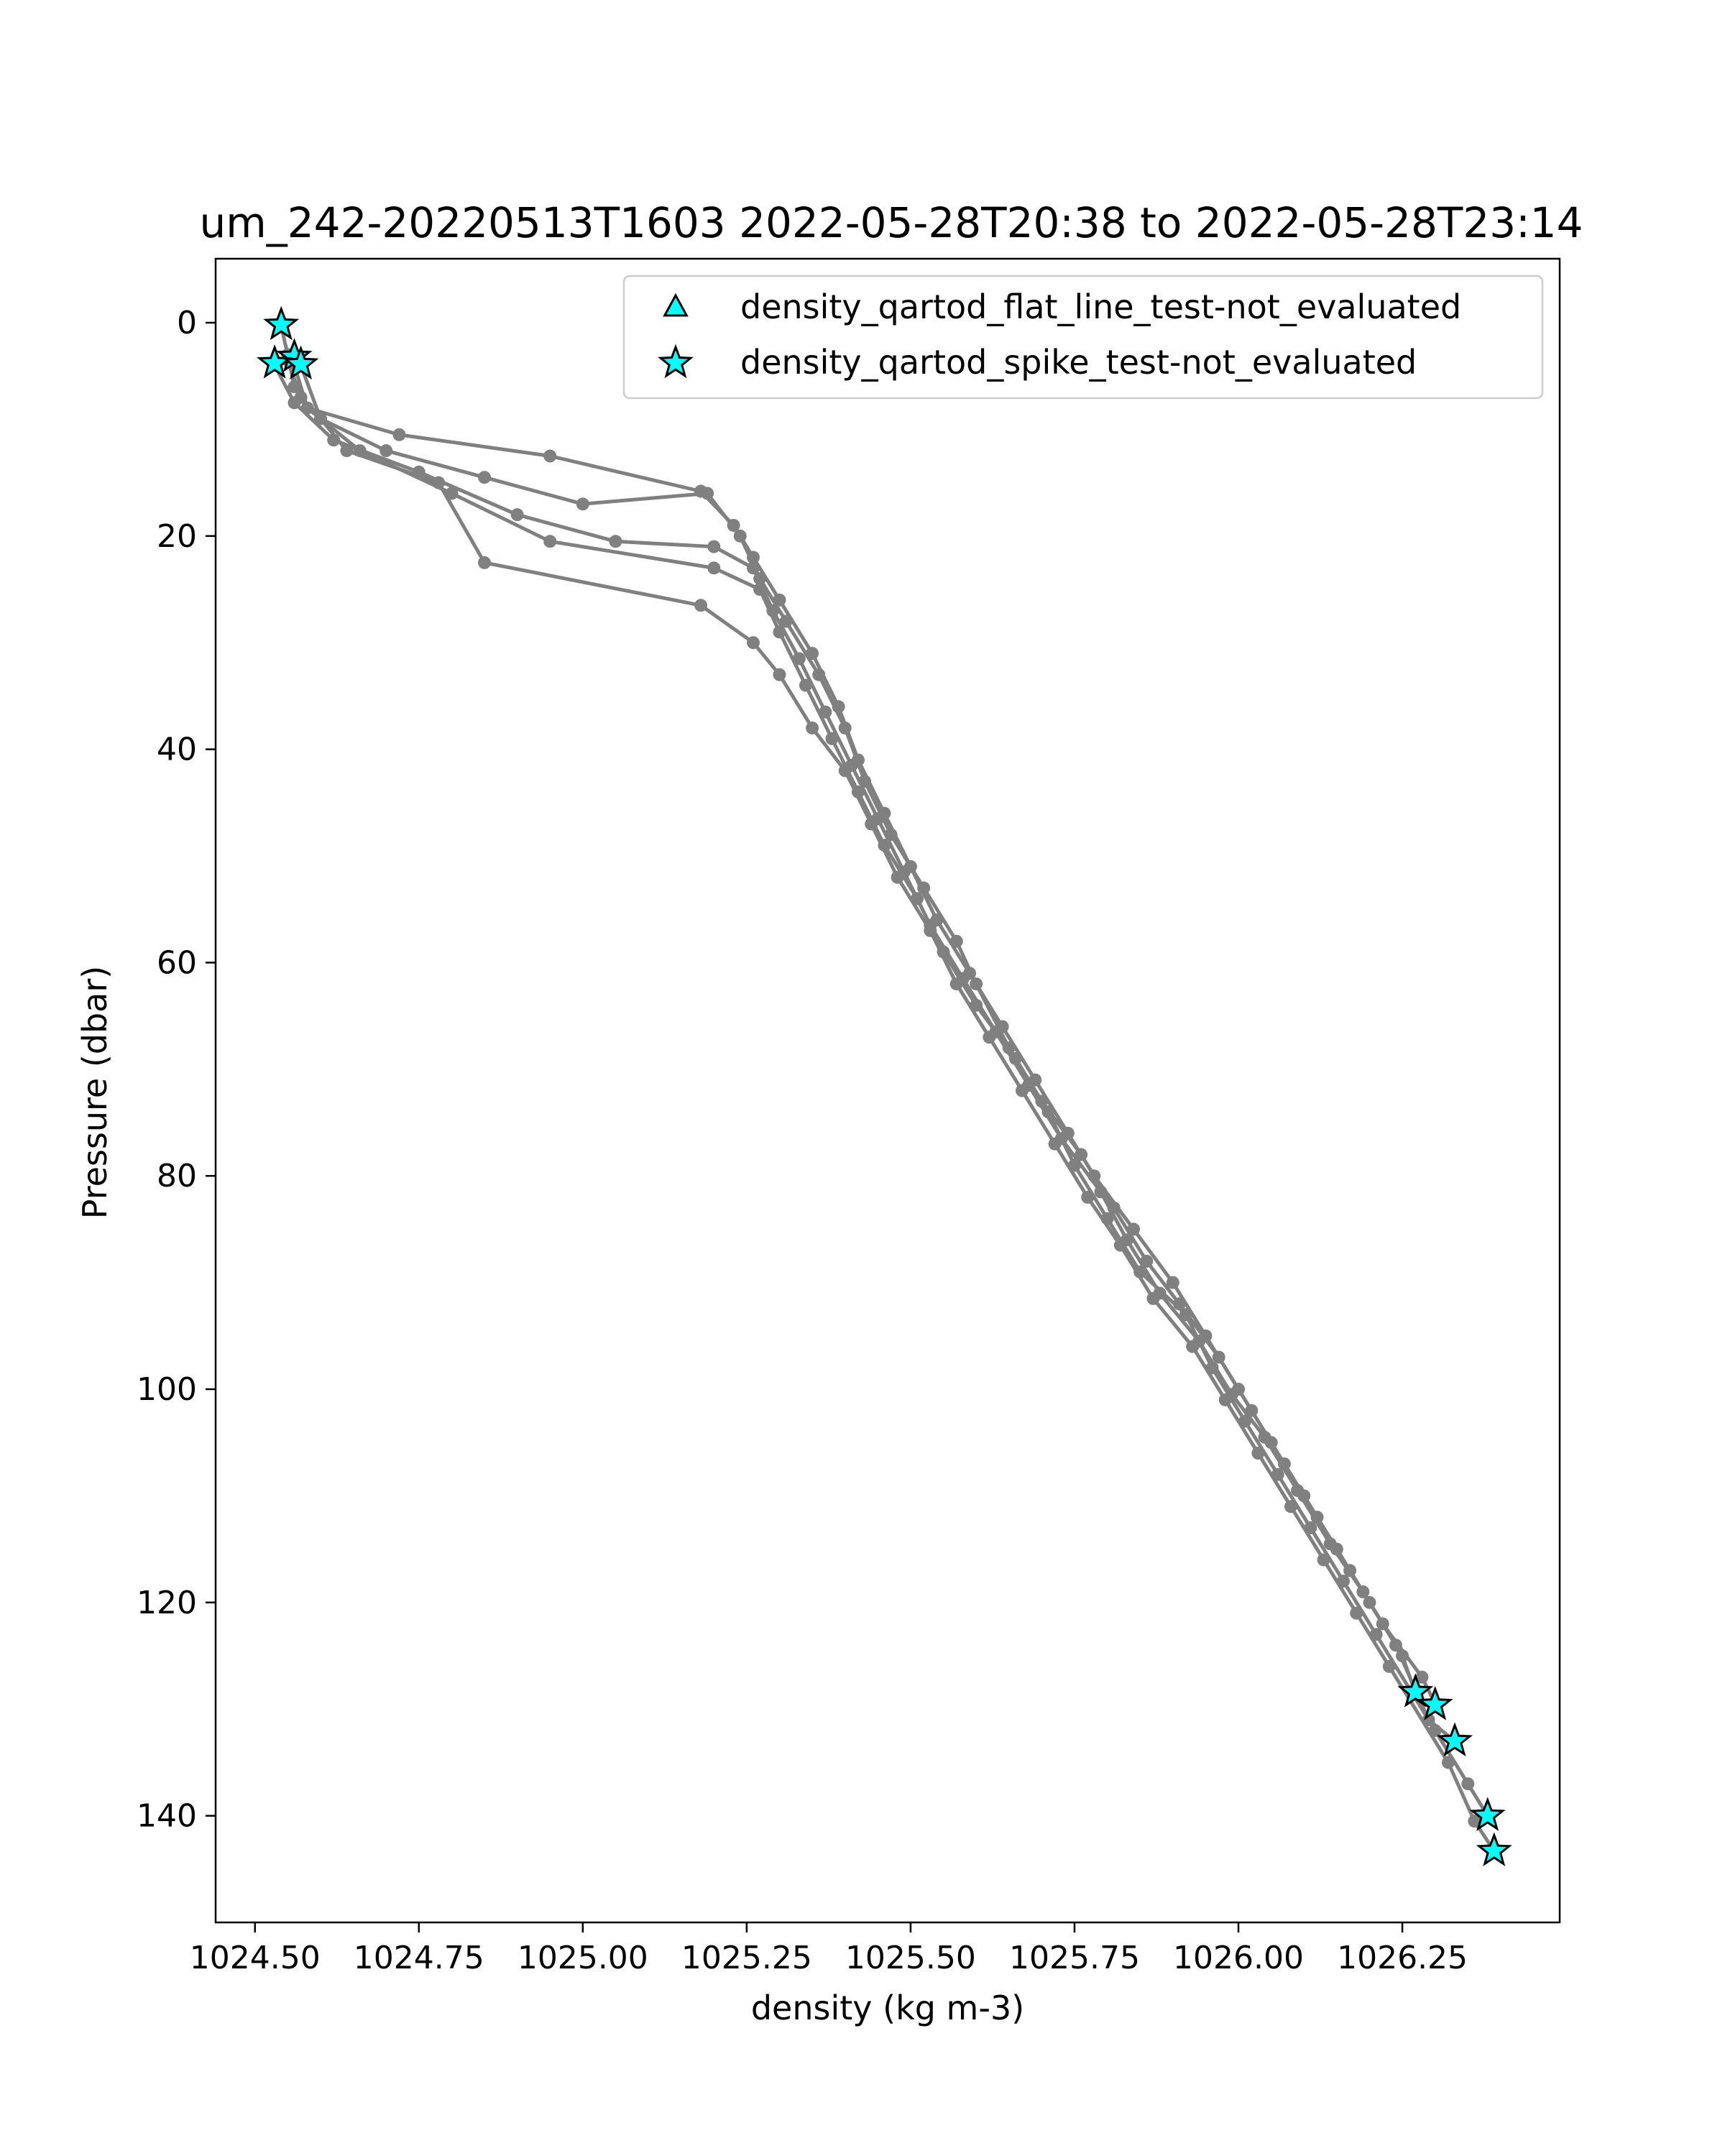 The image size is (1725, 2156). What do you see at coordinates (167, 1389) in the screenshot?
I see `y-tick-label: 100` at bounding box center [167, 1389].